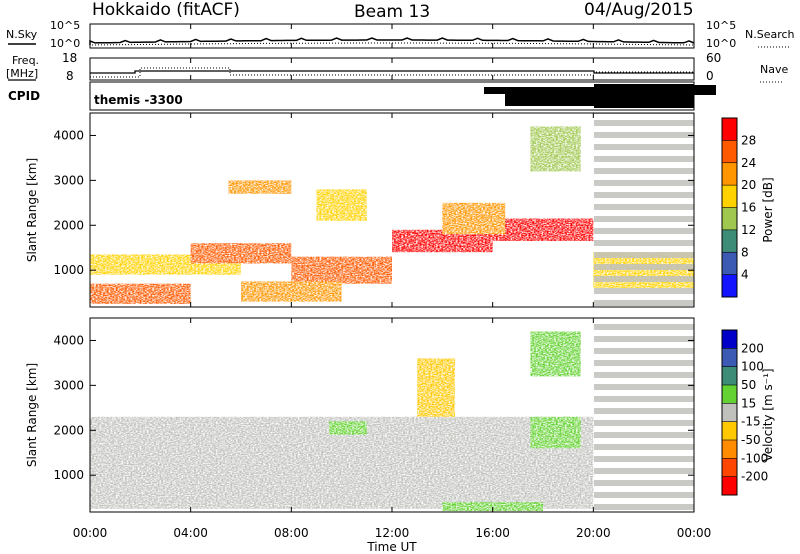  What do you see at coordinates (392, 12) in the screenshot?
I see `beam-title: Beam 13` at bounding box center [392, 12].